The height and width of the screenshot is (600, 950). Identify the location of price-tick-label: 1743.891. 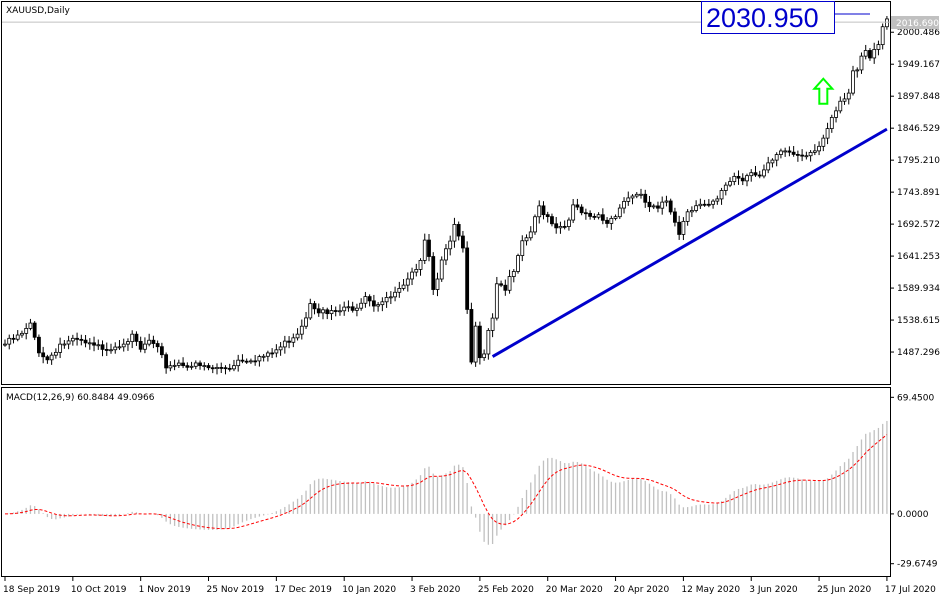
(918, 193).